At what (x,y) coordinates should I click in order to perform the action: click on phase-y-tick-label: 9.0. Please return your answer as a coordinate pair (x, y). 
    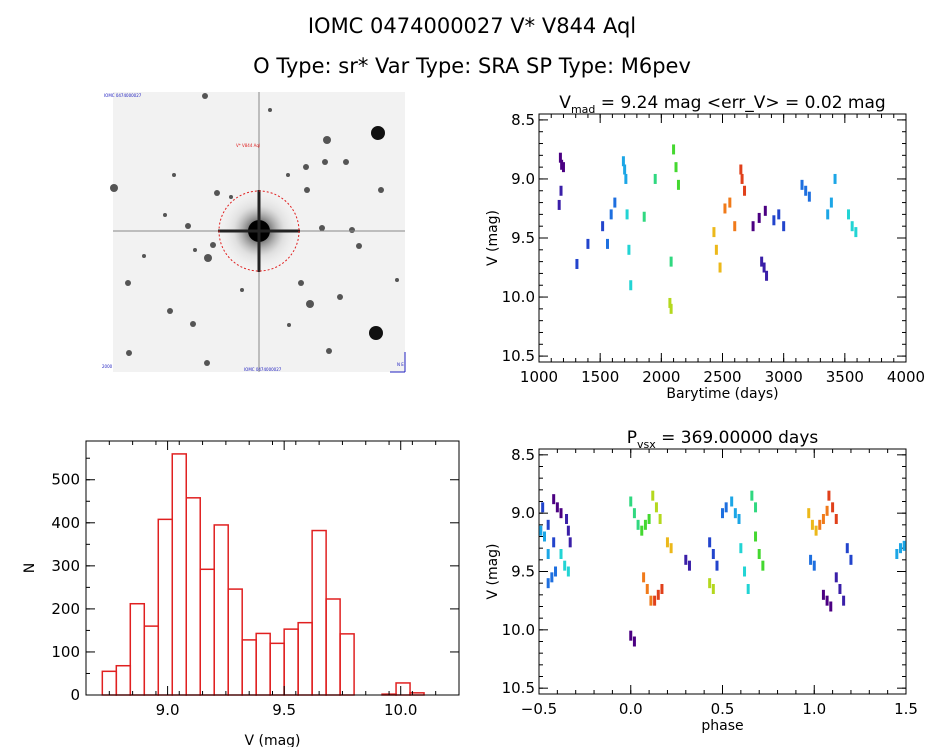
    Looking at the image, I should click on (523, 513).